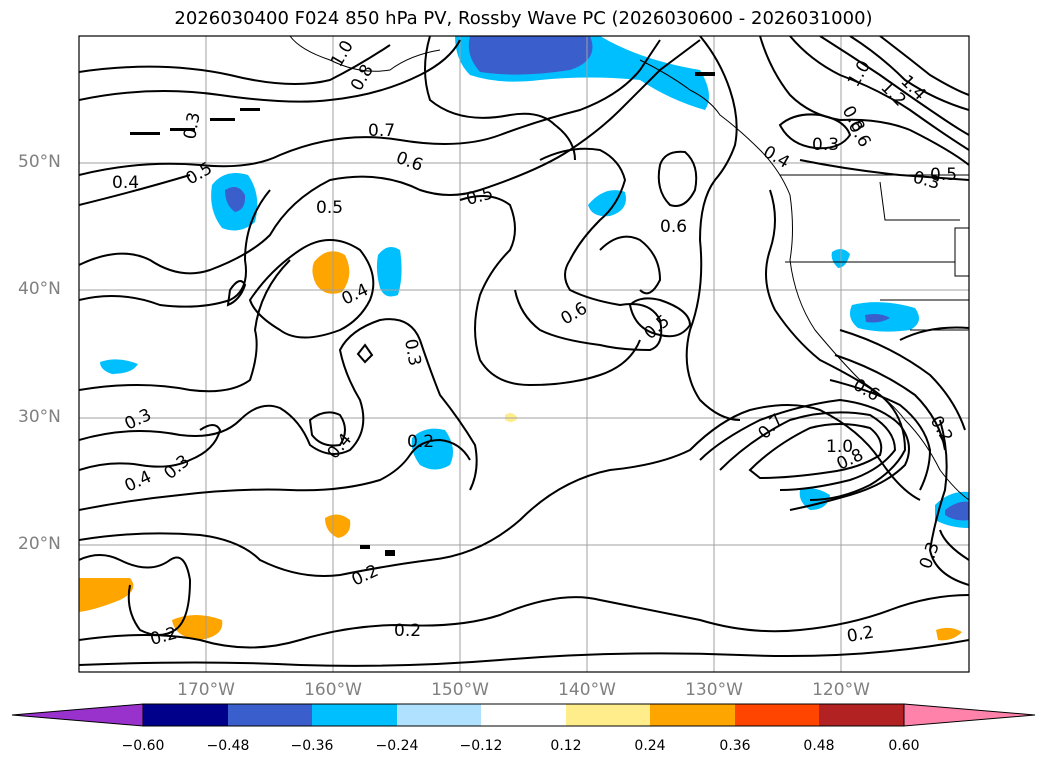 The width and height of the screenshot is (1047, 765). Describe the element at coordinates (904, 746) in the screenshot. I see `colorbar-tick-label: 0.60` at that location.